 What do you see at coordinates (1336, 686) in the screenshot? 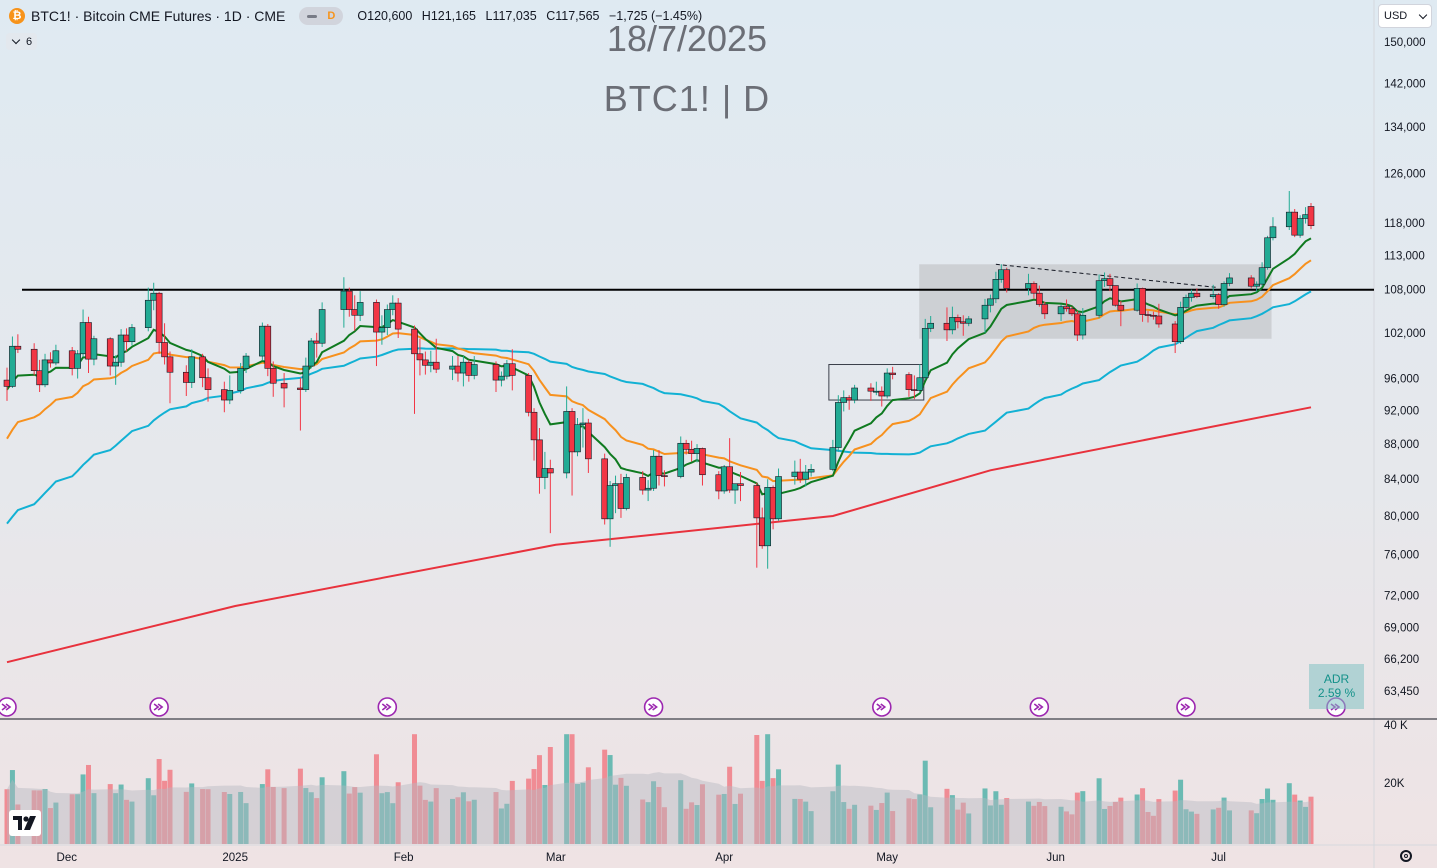
I see `adr-badge: ADR 2.59 %` at bounding box center [1336, 686].